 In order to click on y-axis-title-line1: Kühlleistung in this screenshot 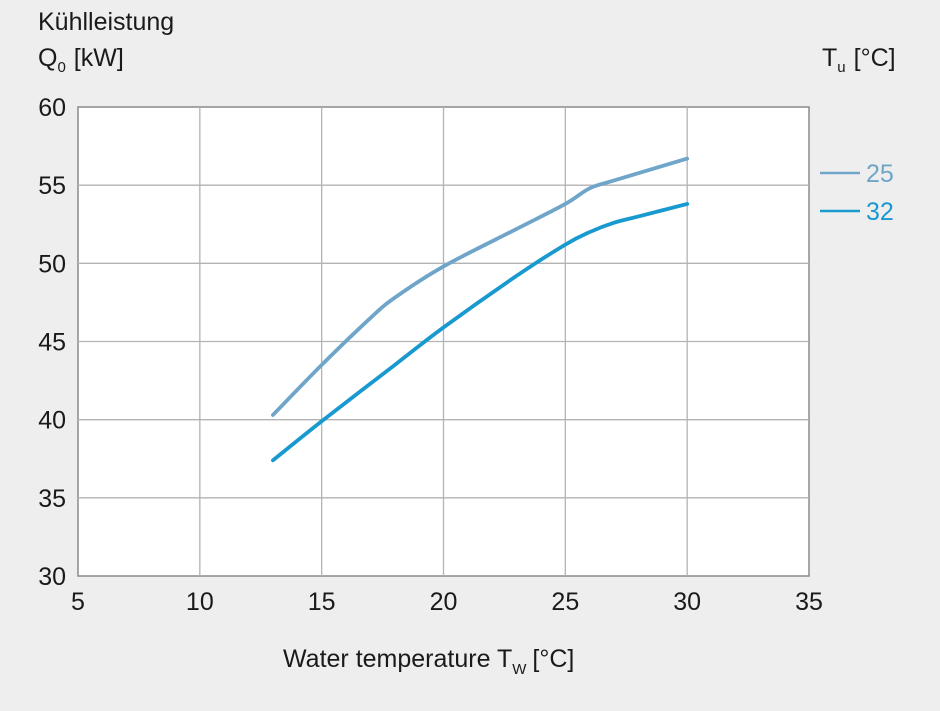, I will do `click(106, 22)`.